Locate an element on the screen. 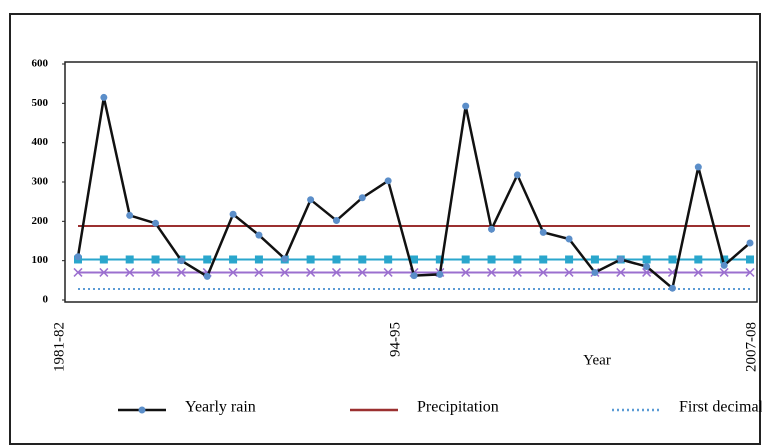 The height and width of the screenshot is (446, 762). x-axis-title: Year is located at coordinates (597, 360).